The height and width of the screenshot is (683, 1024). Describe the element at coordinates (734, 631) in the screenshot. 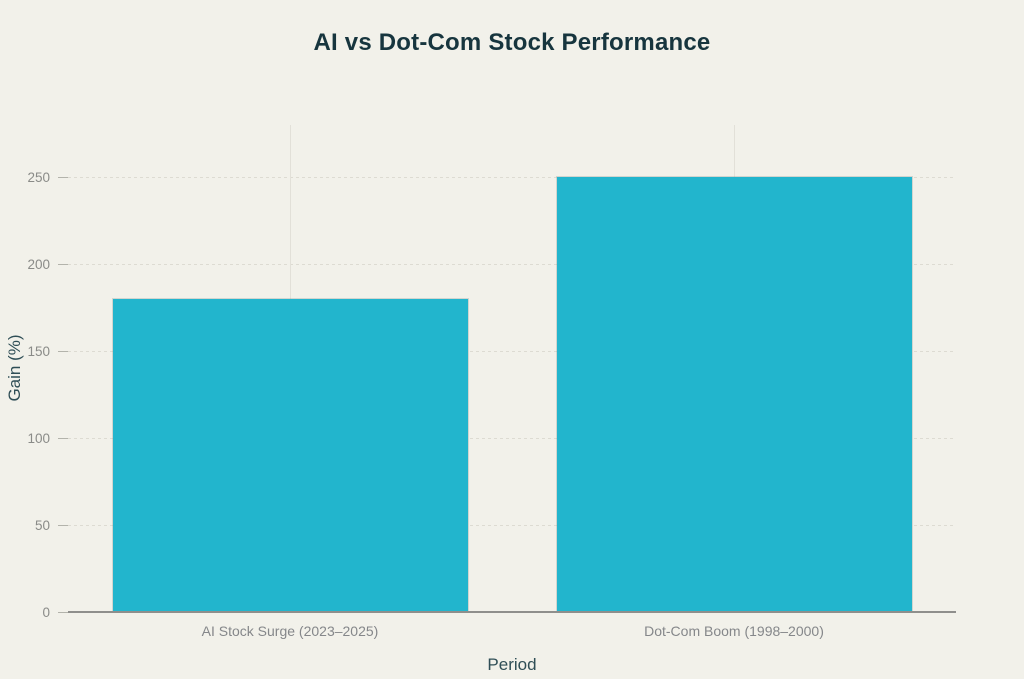

I see `x-category-label: Dot-Com Boom (1998–2000)` at that location.